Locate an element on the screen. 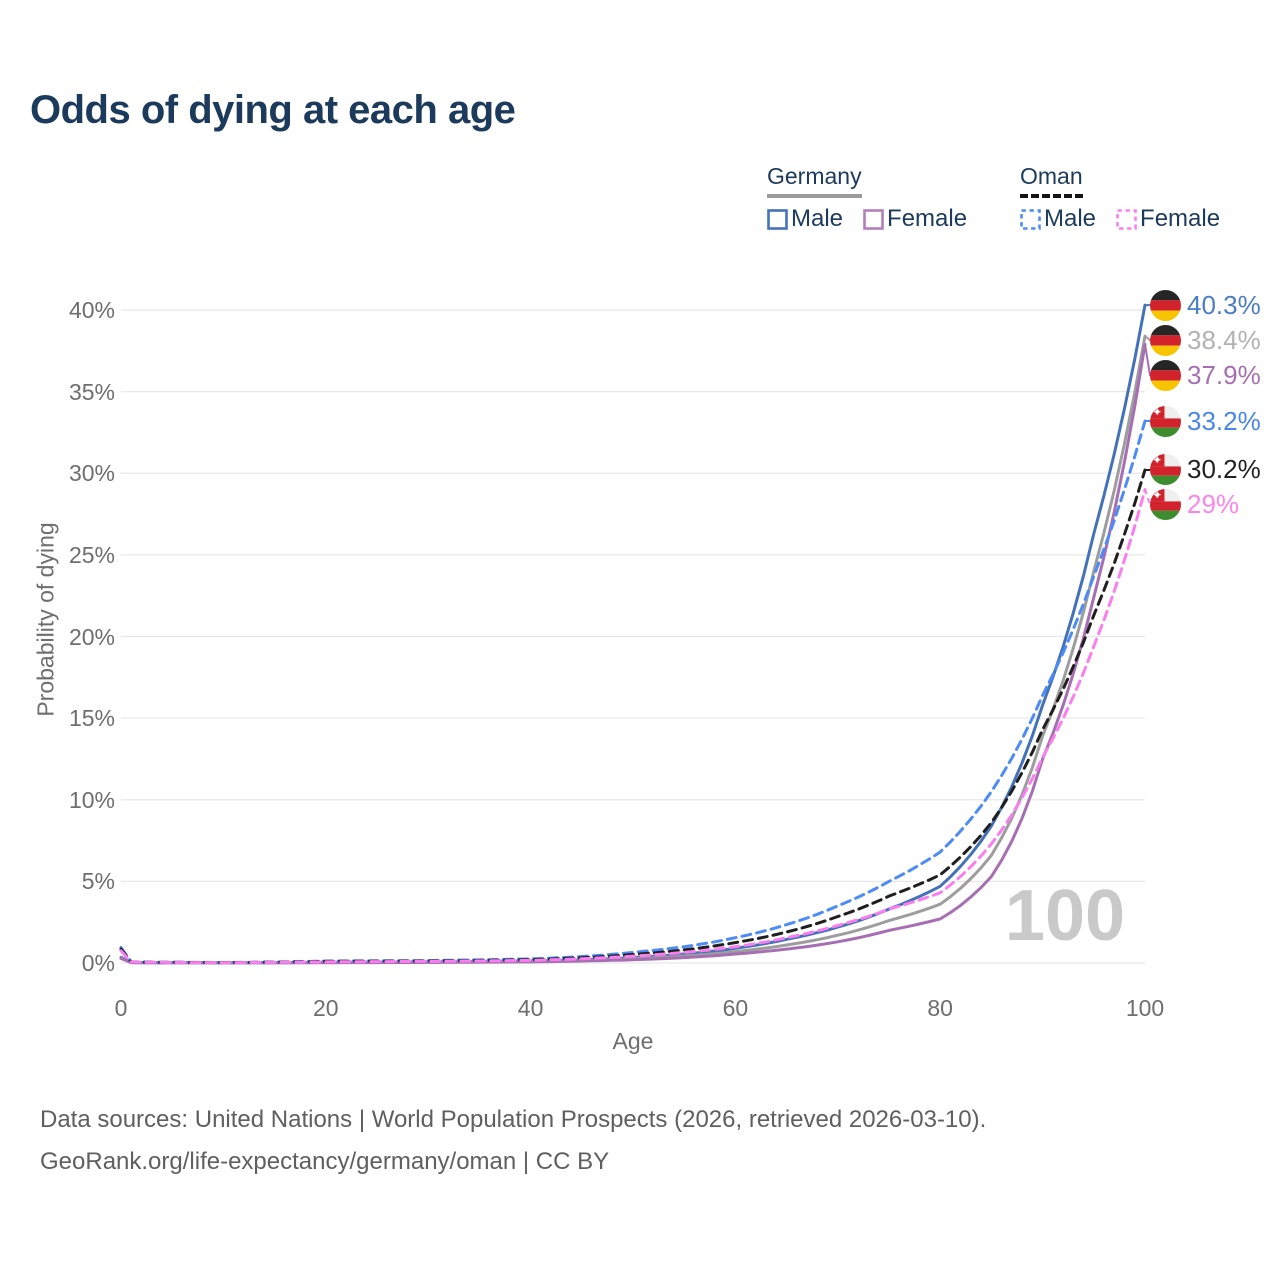  end-value-label: 30.2% is located at coordinates (1224, 469).